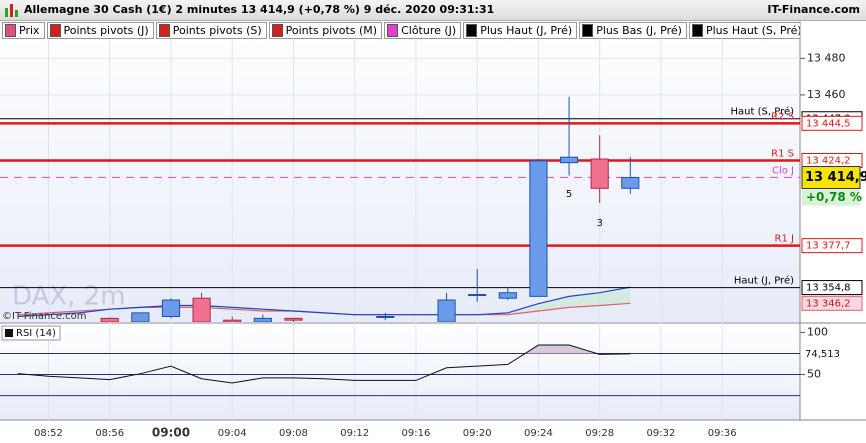  What do you see at coordinates (783, 170) in the screenshot?
I see `level-name: Clo J` at bounding box center [783, 170].